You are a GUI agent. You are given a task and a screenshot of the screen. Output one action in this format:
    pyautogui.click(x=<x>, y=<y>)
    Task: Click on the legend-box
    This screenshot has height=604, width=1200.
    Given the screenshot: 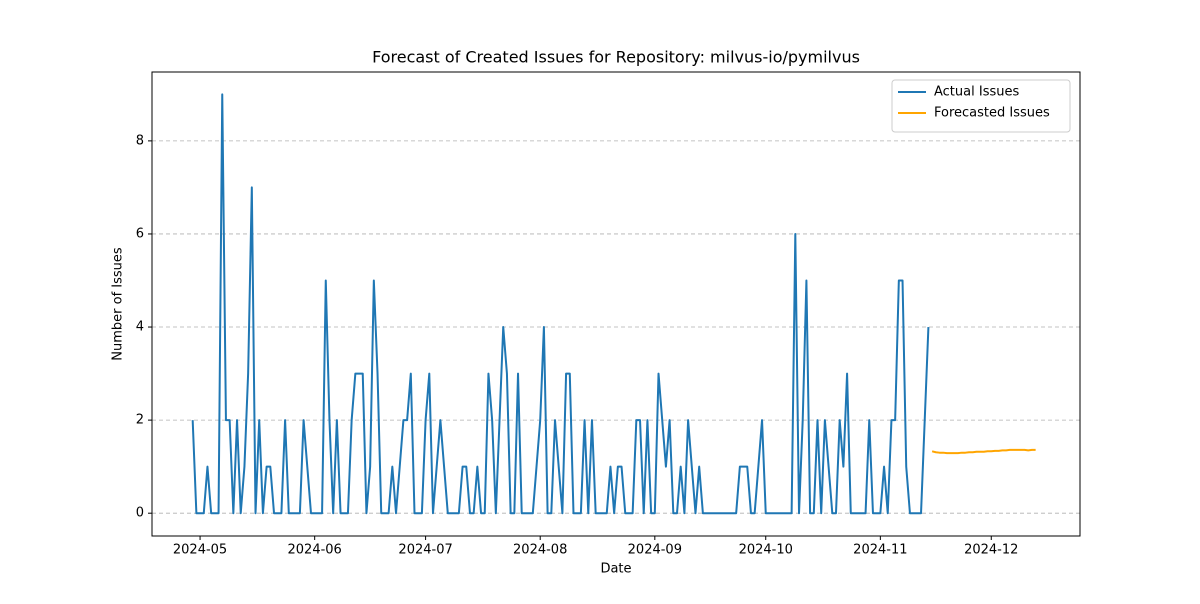 What is the action you would take?
    pyautogui.click(x=981, y=106)
    